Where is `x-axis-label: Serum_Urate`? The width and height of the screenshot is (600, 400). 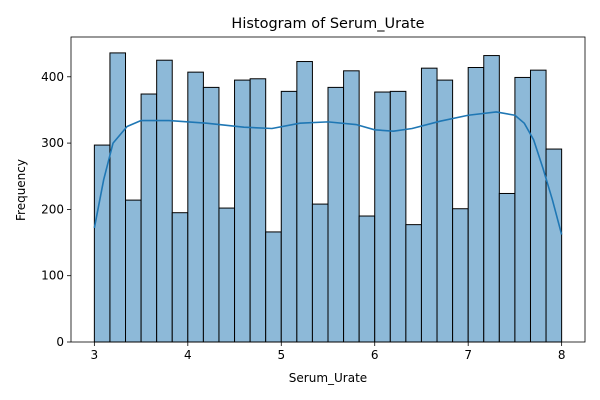 x-axis-label: Serum_Urate is located at coordinates (328, 378).